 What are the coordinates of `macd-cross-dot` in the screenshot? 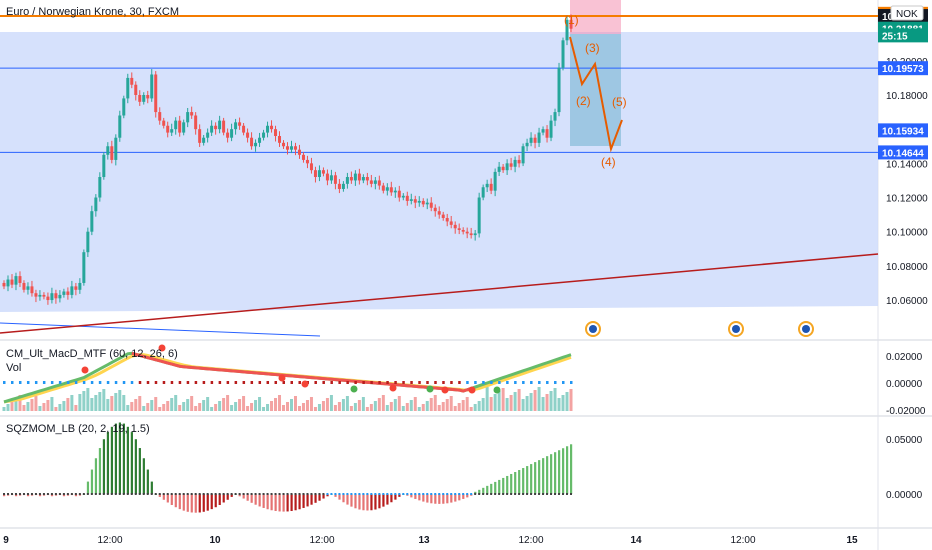 It's located at (472, 390).